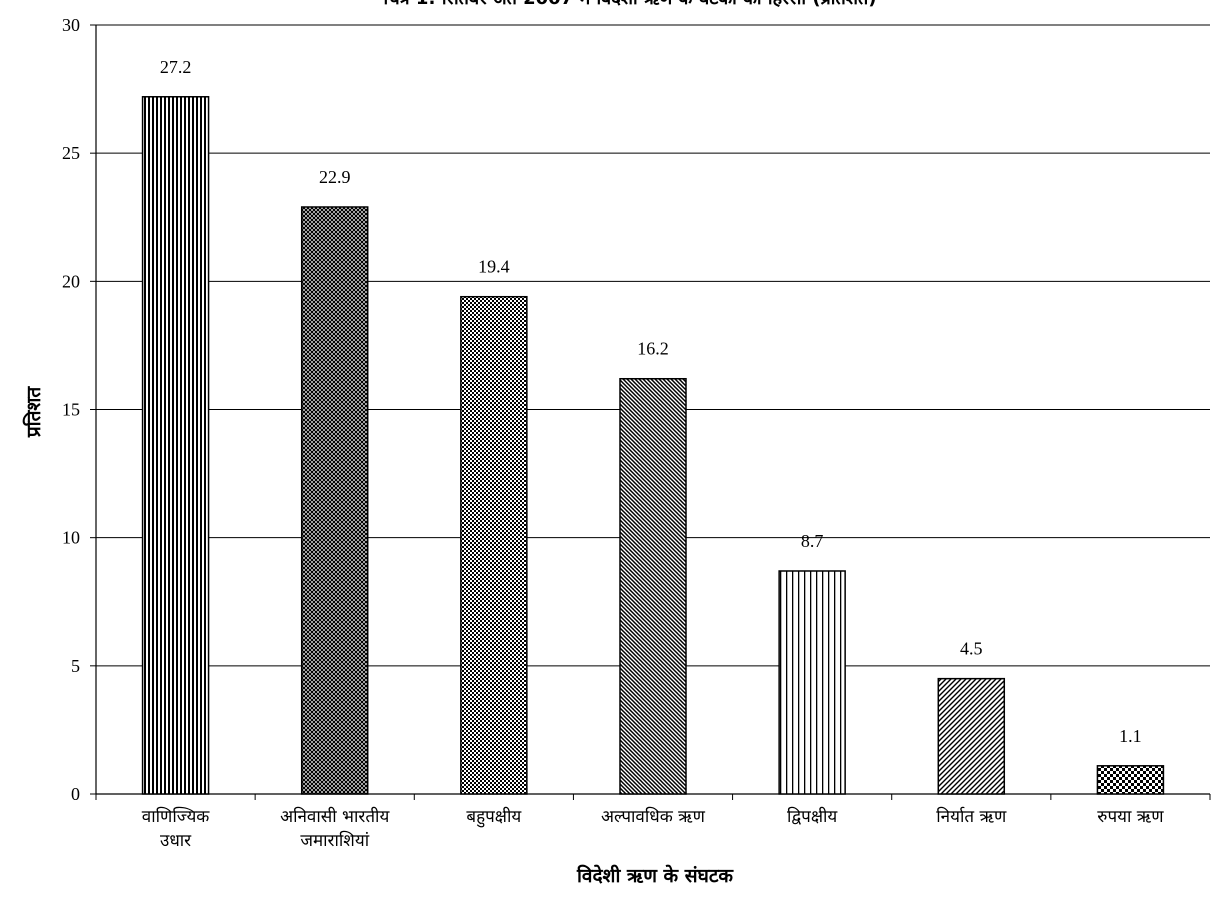  Describe the element at coordinates (812, 816) in the screenshot. I see `x-tick-label: द्विपक्षीय` at that location.